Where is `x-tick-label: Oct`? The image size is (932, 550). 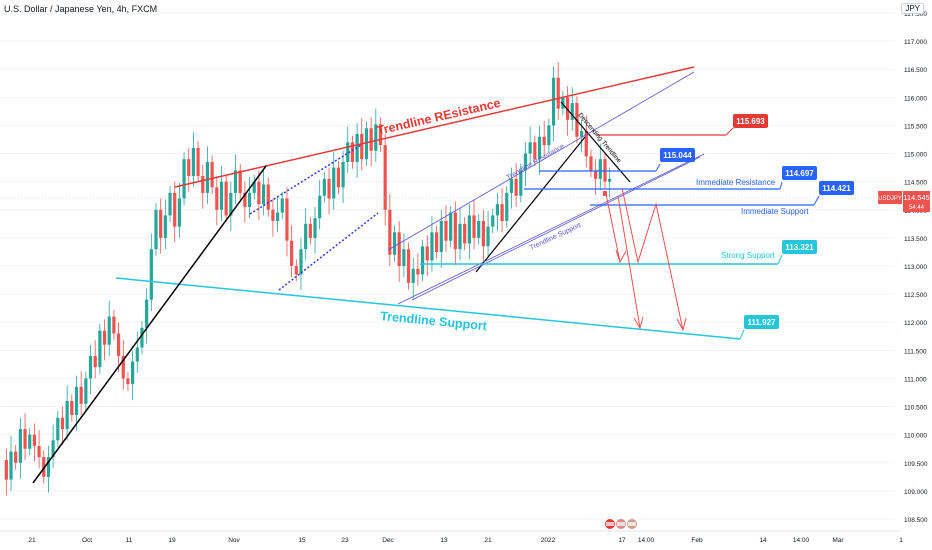 x-tick-label: Oct is located at coordinates (87, 540).